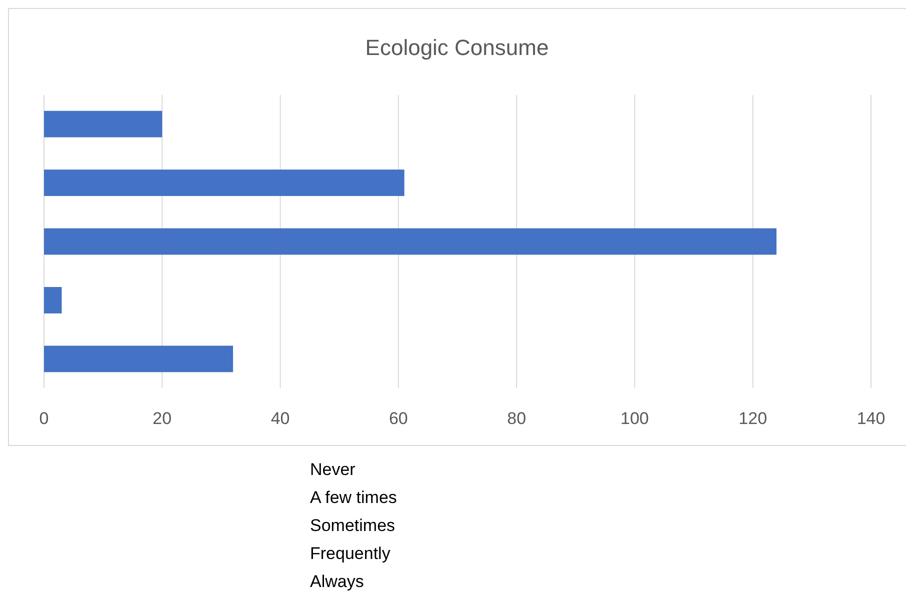 Image resolution: width=906 pixels, height=591 pixels. Describe the element at coordinates (753, 418) in the screenshot. I see `x-tick-label: 120` at that location.